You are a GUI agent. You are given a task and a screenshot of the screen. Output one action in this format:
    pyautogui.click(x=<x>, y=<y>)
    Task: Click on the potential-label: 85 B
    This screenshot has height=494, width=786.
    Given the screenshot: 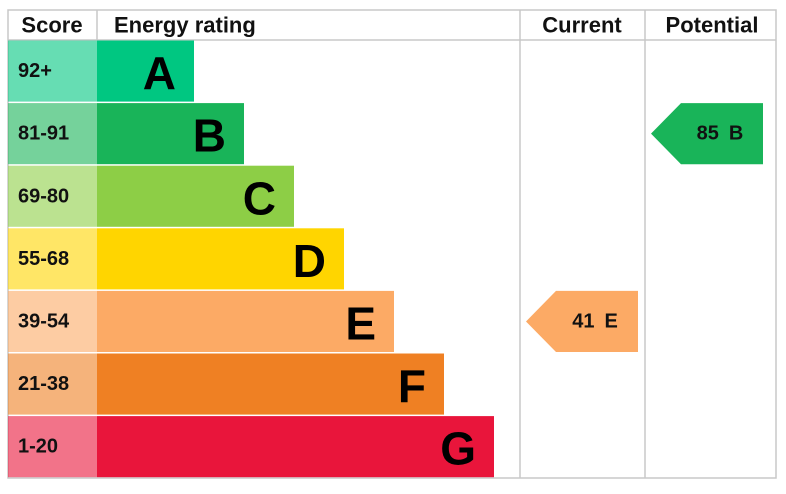 What is the action you would take?
    pyautogui.click(x=720, y=134)
    